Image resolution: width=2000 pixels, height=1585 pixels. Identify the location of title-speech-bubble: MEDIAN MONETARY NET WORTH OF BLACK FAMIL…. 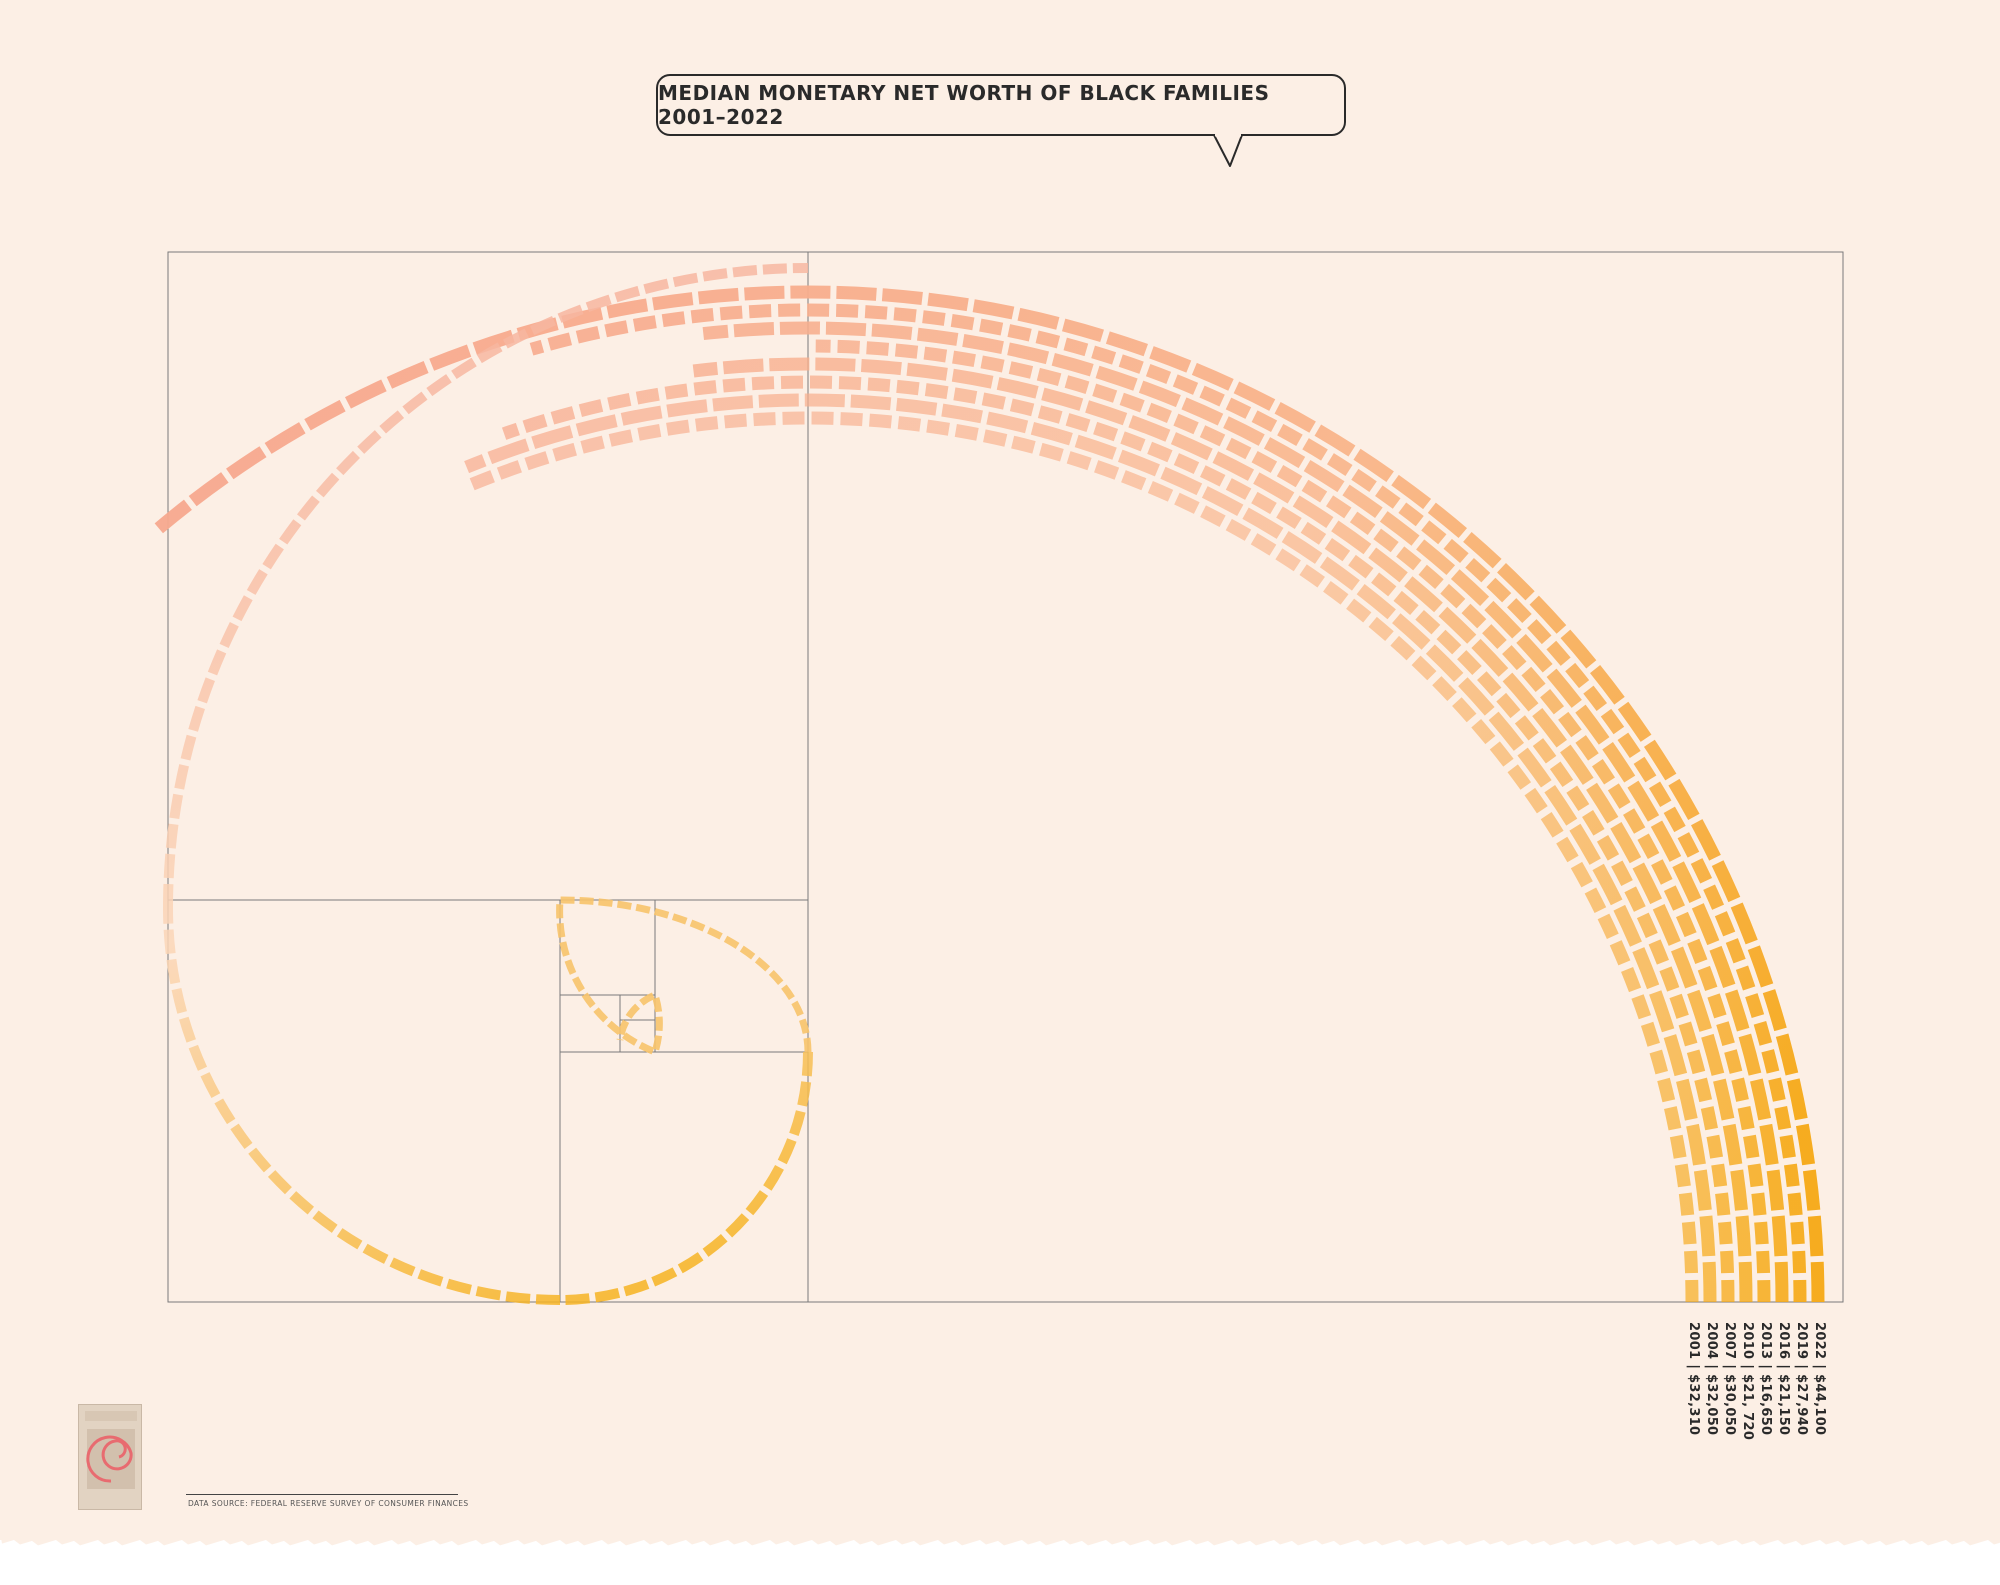
(1001, 105).